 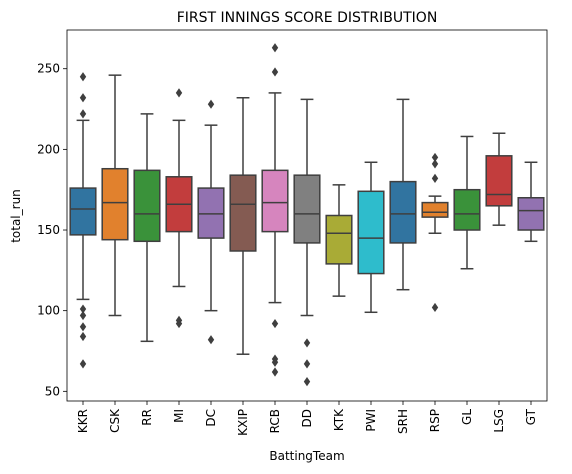 I want to click on box-rcb, so click(x=275, y=201).